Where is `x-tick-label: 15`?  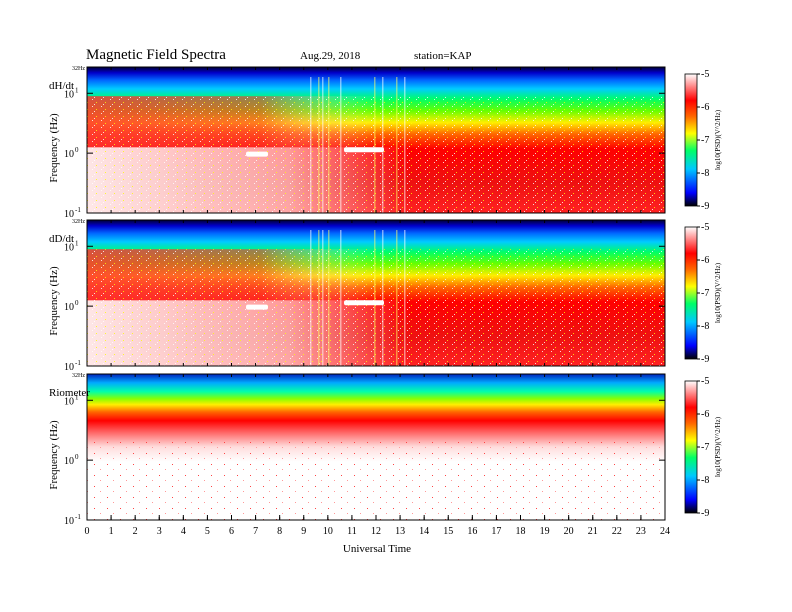 x-tick-label: 15 is located at coordinates (448, 531).